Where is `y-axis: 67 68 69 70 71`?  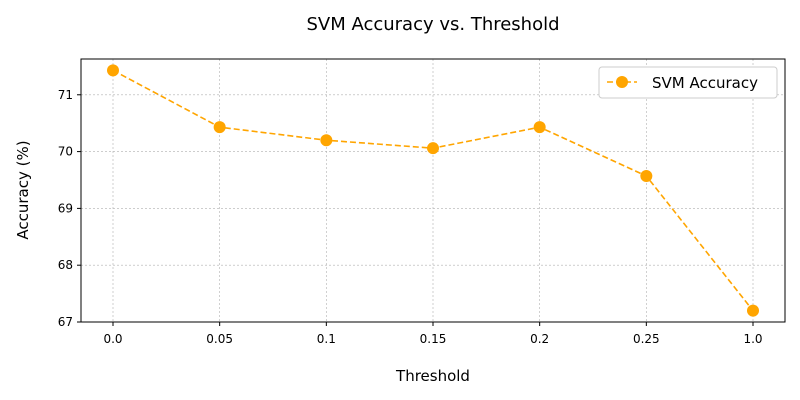
y-axis: 67 68 69 70 71 is located at coordinates (69, 208).